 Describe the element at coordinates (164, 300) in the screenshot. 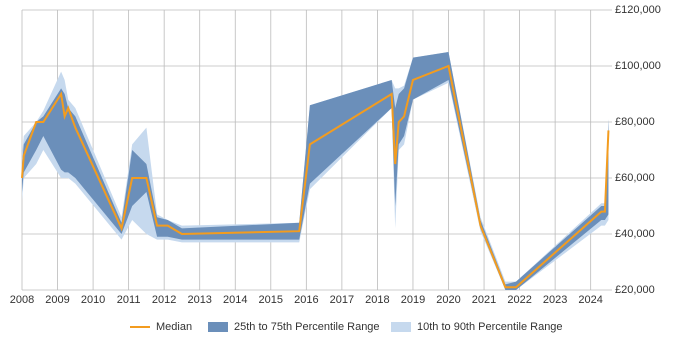

I see `x-tick-label: 2012` at that location.